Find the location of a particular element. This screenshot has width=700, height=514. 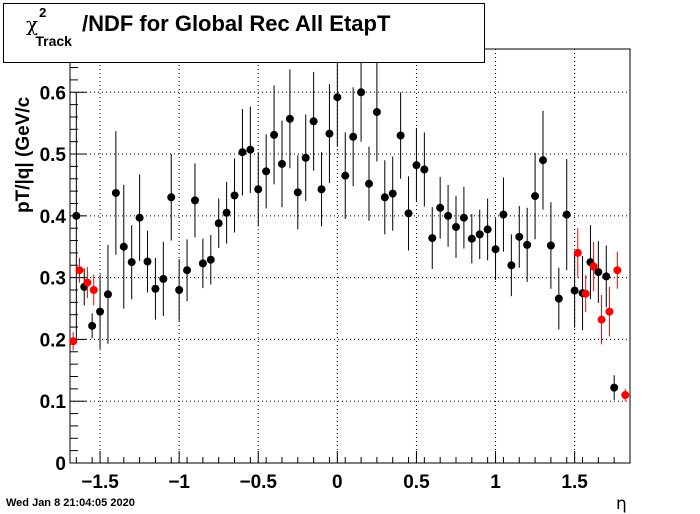

title-superscript: 2 is located at coordinates (43, 12).